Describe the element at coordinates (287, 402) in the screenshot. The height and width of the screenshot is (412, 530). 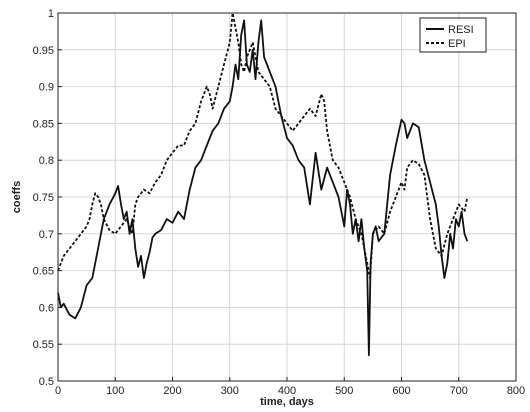
I see `x-axis-label: time, days` at that location.